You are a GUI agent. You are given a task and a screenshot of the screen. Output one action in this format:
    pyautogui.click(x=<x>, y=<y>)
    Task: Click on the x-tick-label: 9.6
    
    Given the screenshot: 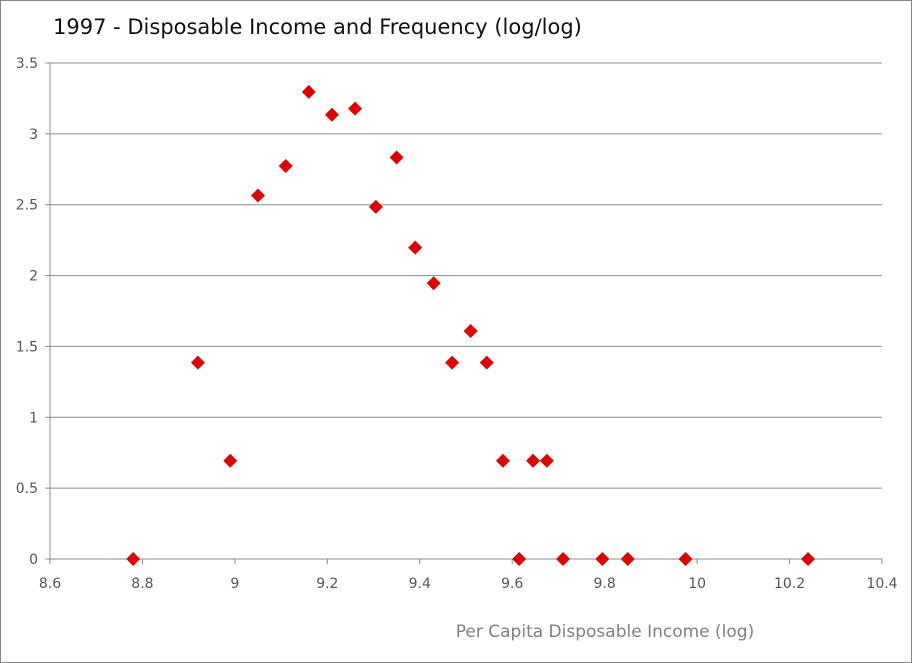 What is the action you would take?
    pyautogui.click(x=512, y=584)
    